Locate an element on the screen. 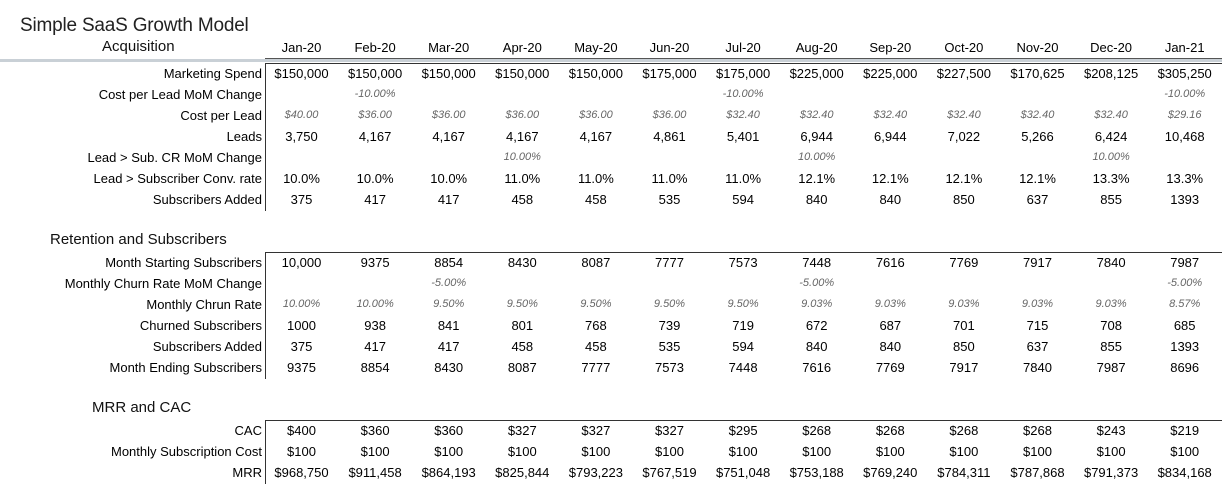  data-cell: 855 is located at coordinates (1111, 346).